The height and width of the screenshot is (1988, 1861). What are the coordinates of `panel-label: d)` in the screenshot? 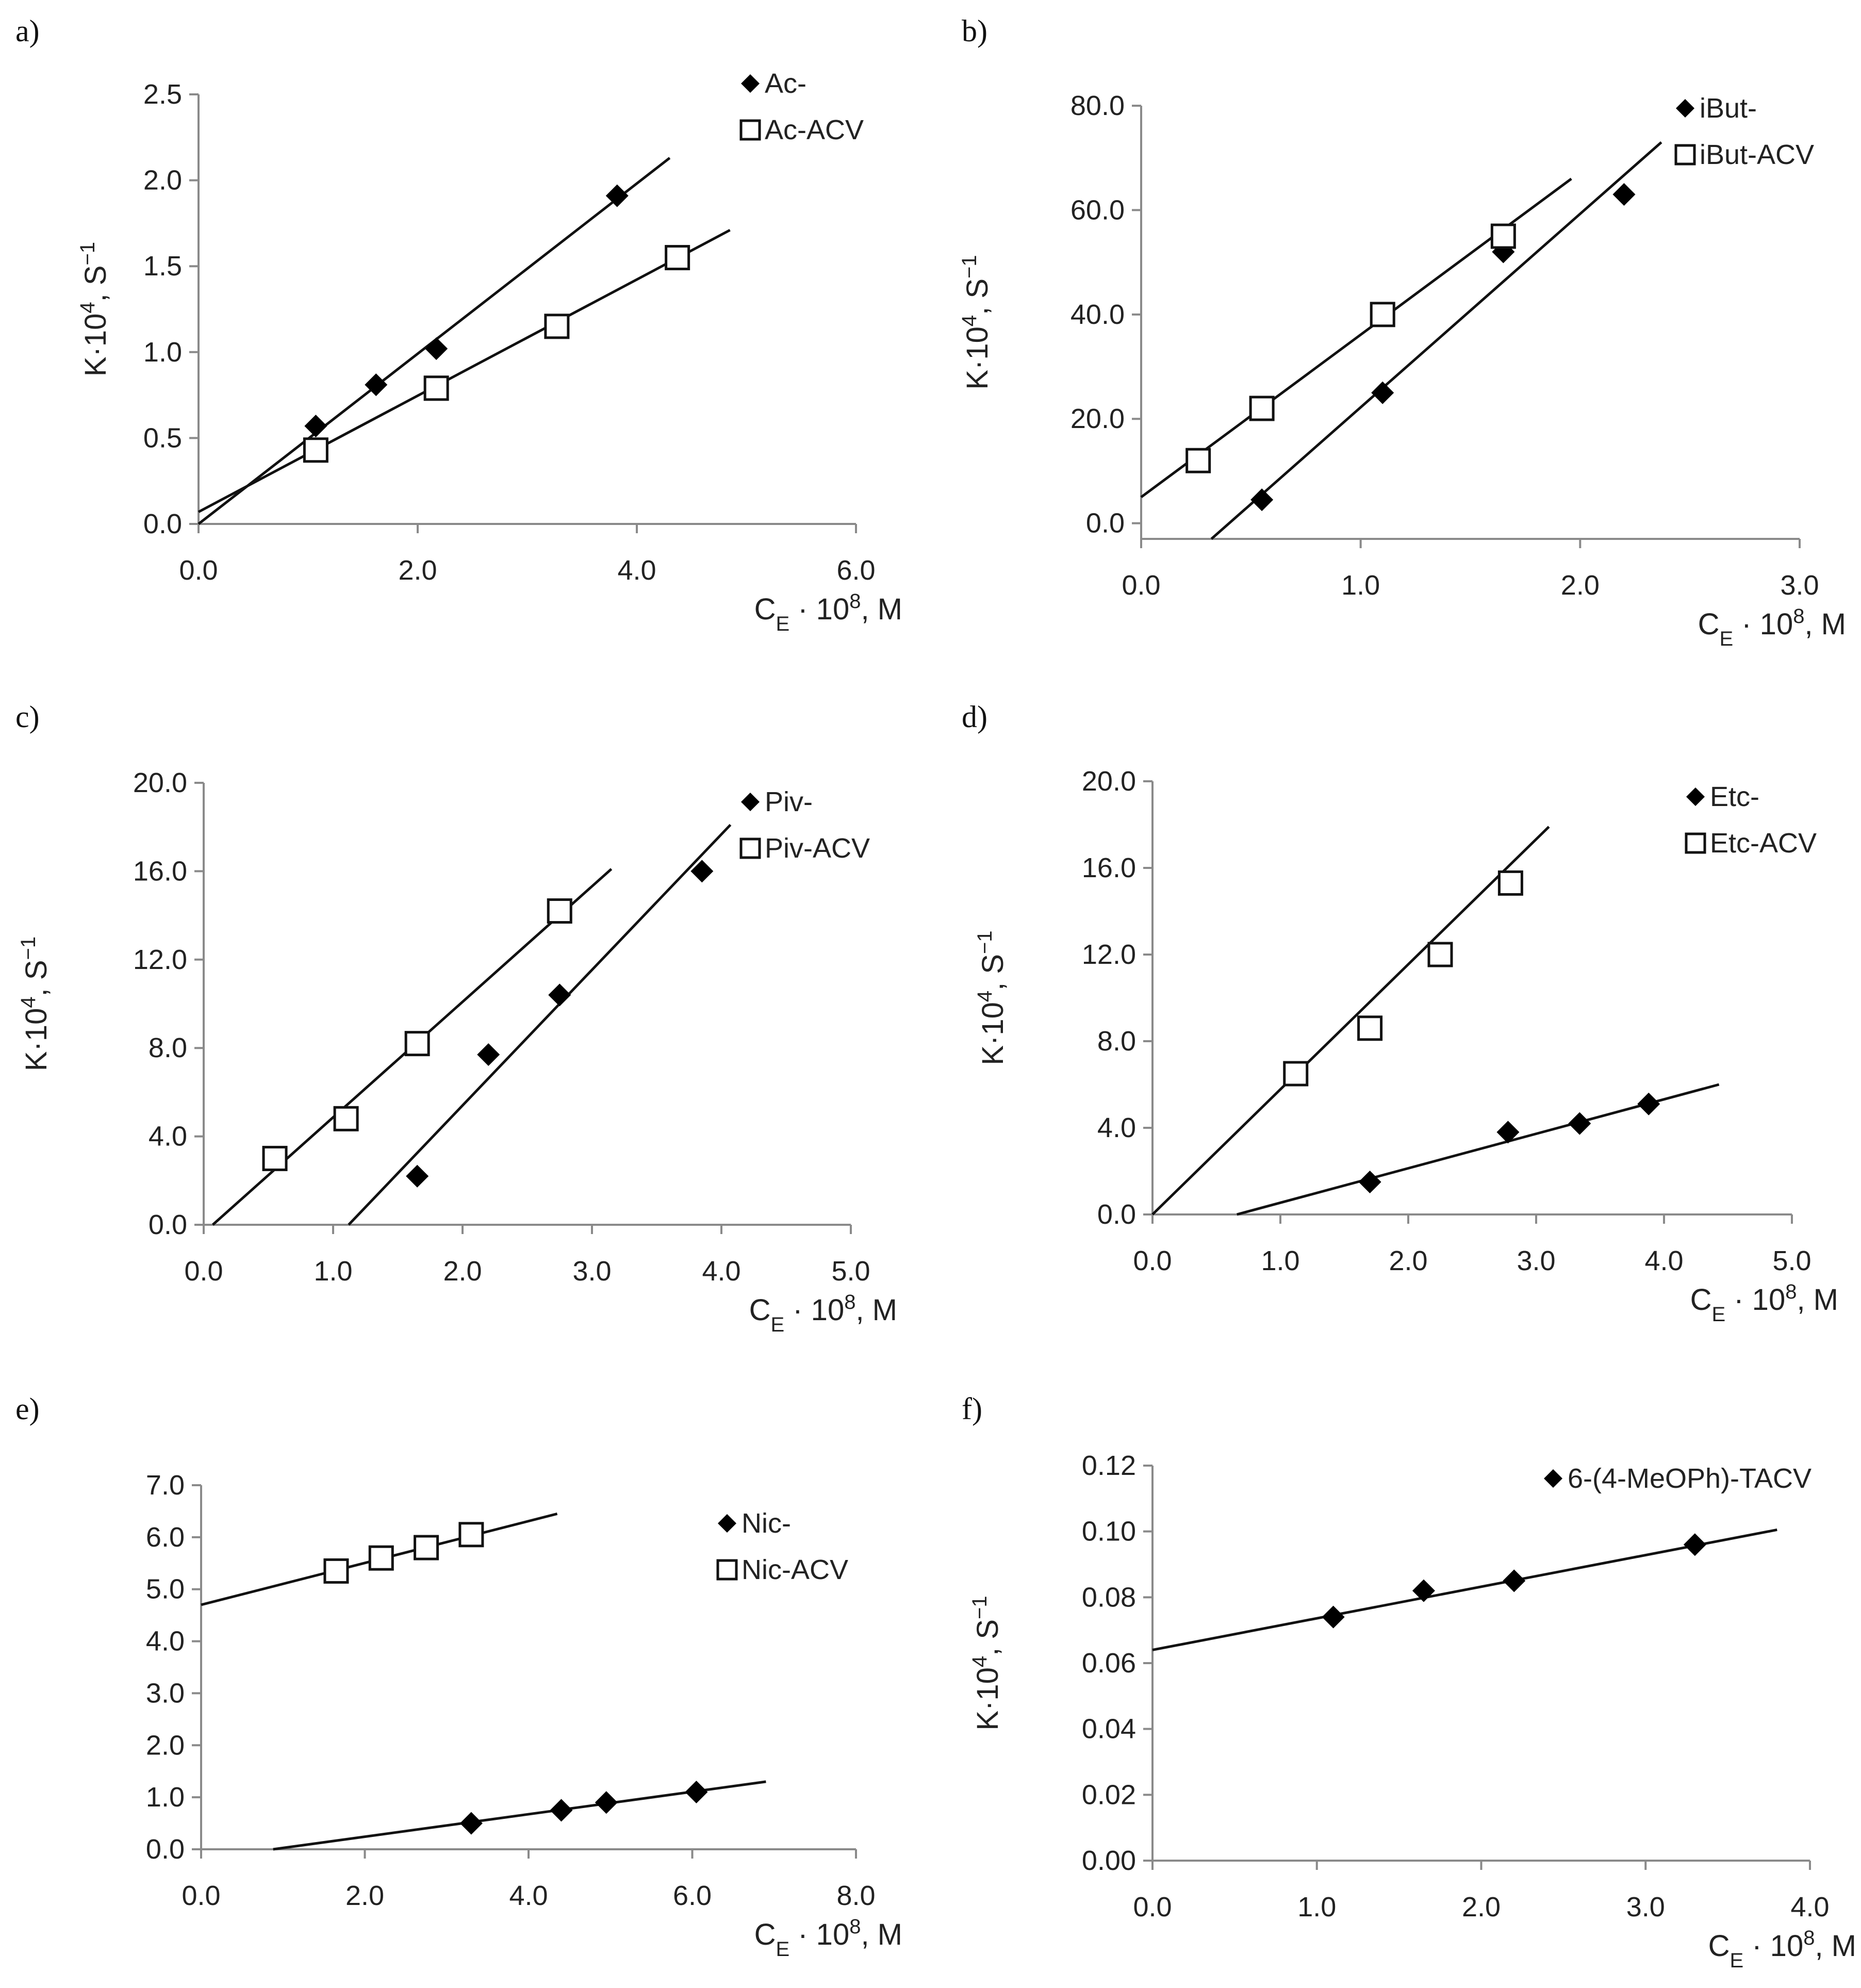 It's located at (974, 717).